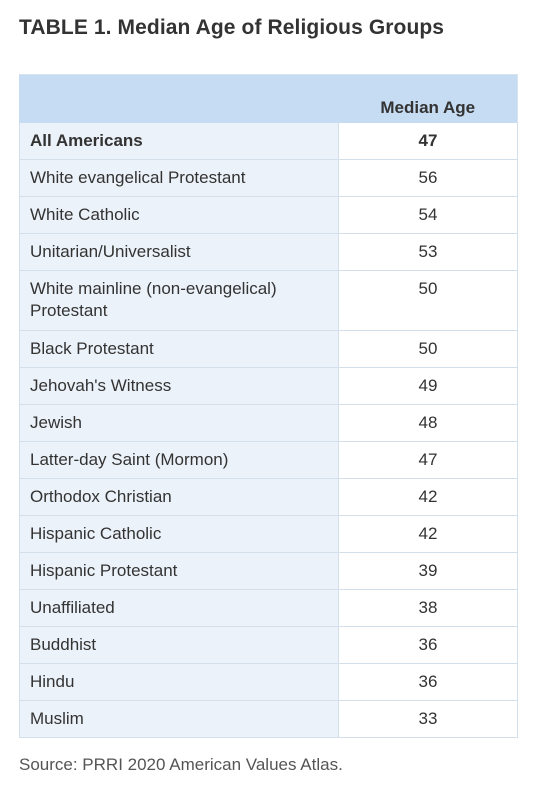 The width and height of the screenshot is (536, 793). I want to click on row-label: White evangelical Protestant, so click(179, 178).